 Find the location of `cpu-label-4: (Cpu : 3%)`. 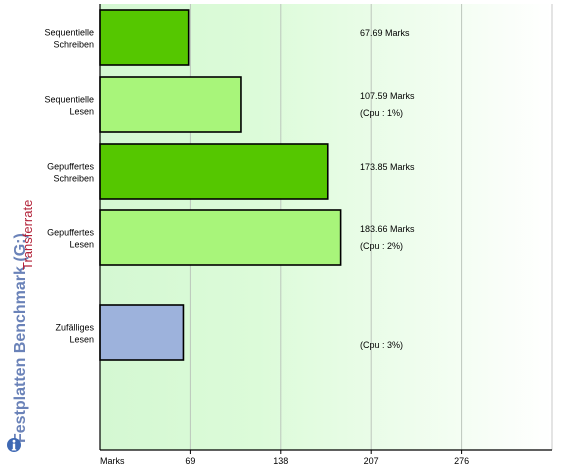

cpu-label-4: (Cpu : 3%) is located at coordinates (381, 345).